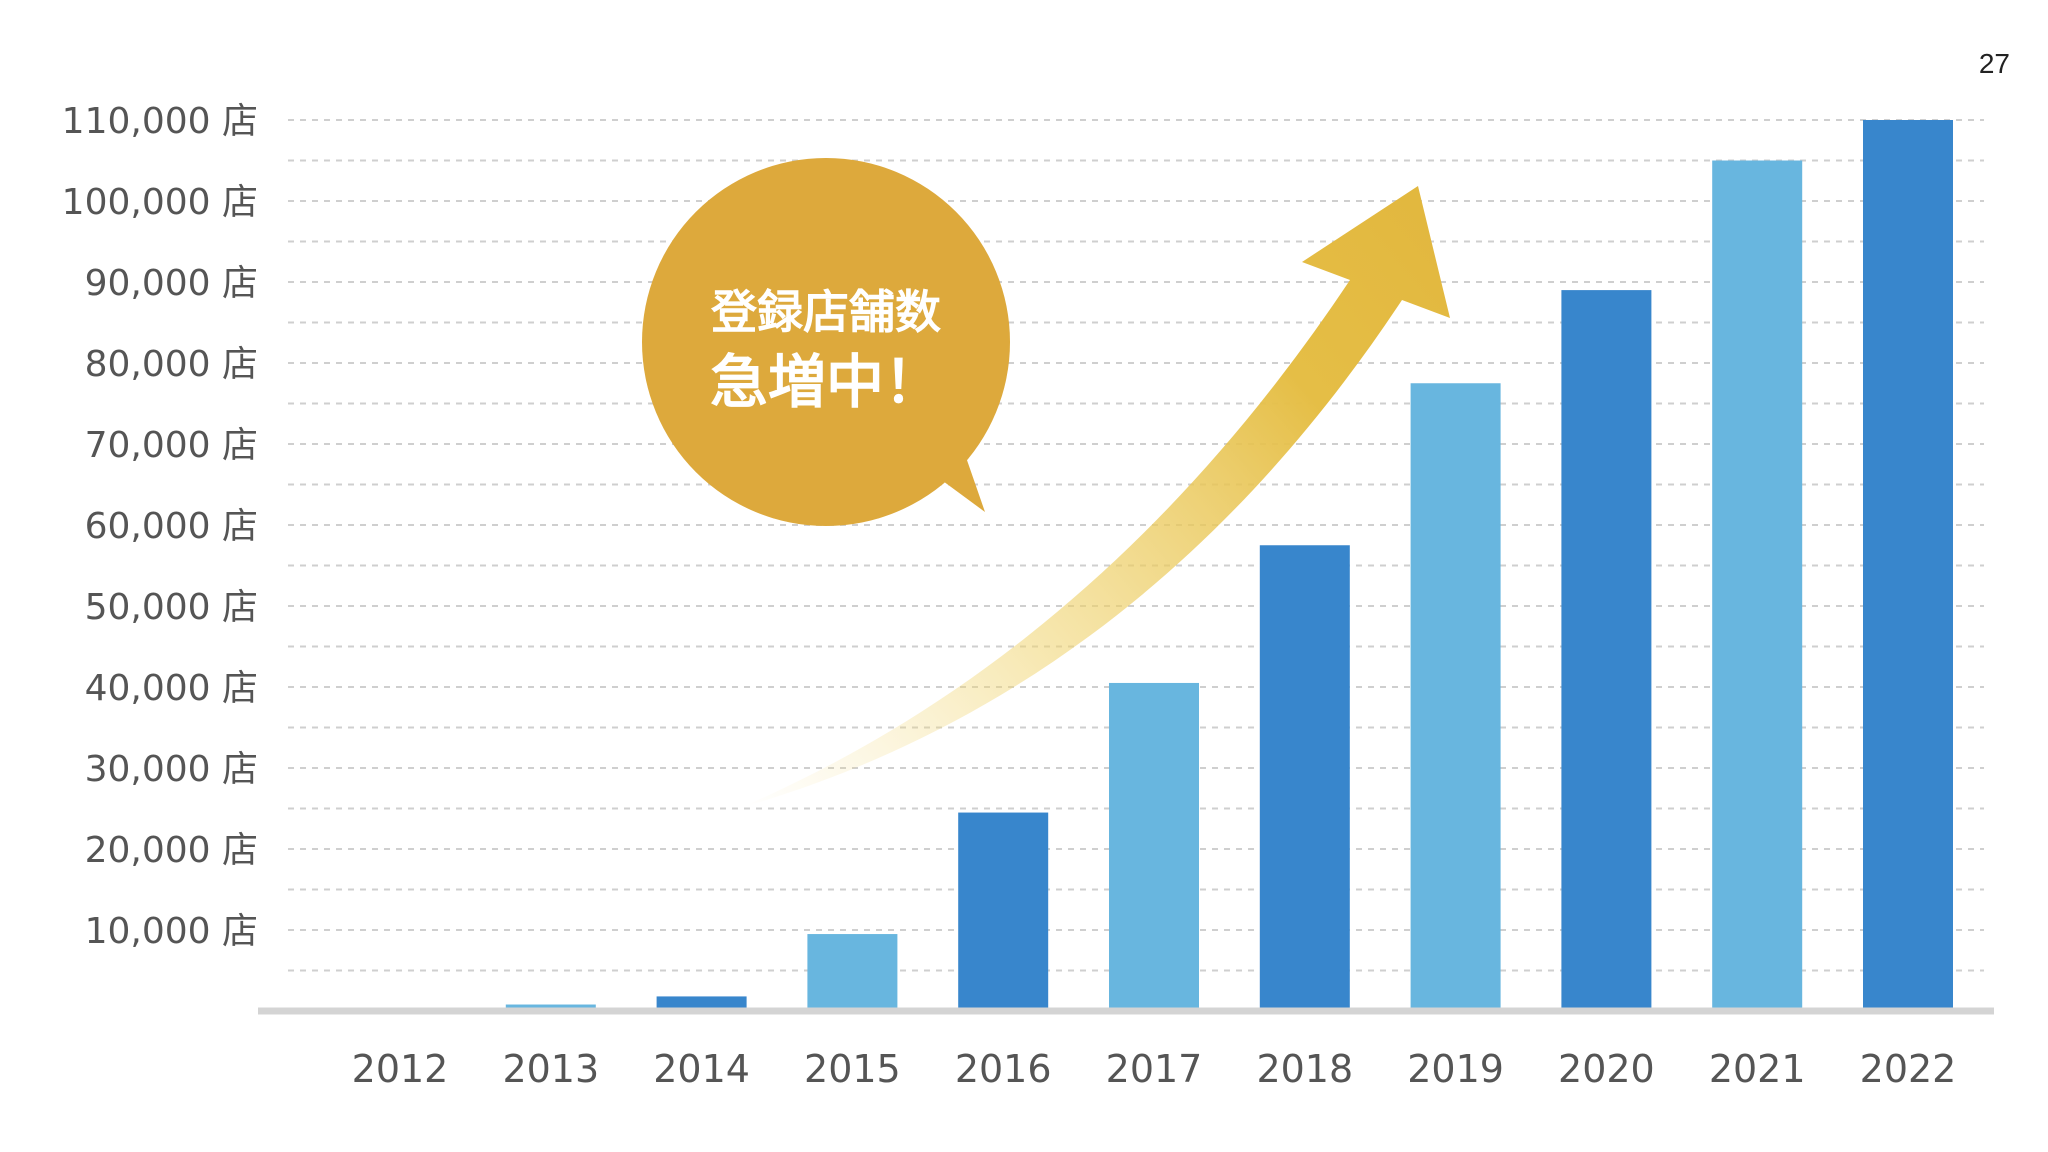  Describe the element at coordinates (1908, 1069) in the screenshot. I see `x-tick-label: 2022` at that location.